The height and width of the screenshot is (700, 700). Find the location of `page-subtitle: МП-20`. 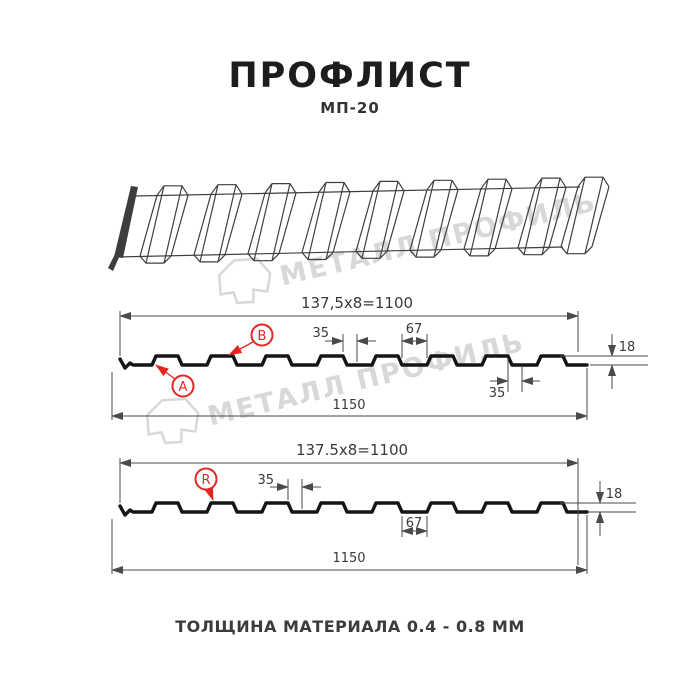

page-subtitle: МП-20 is located at coordinates (350, 108).